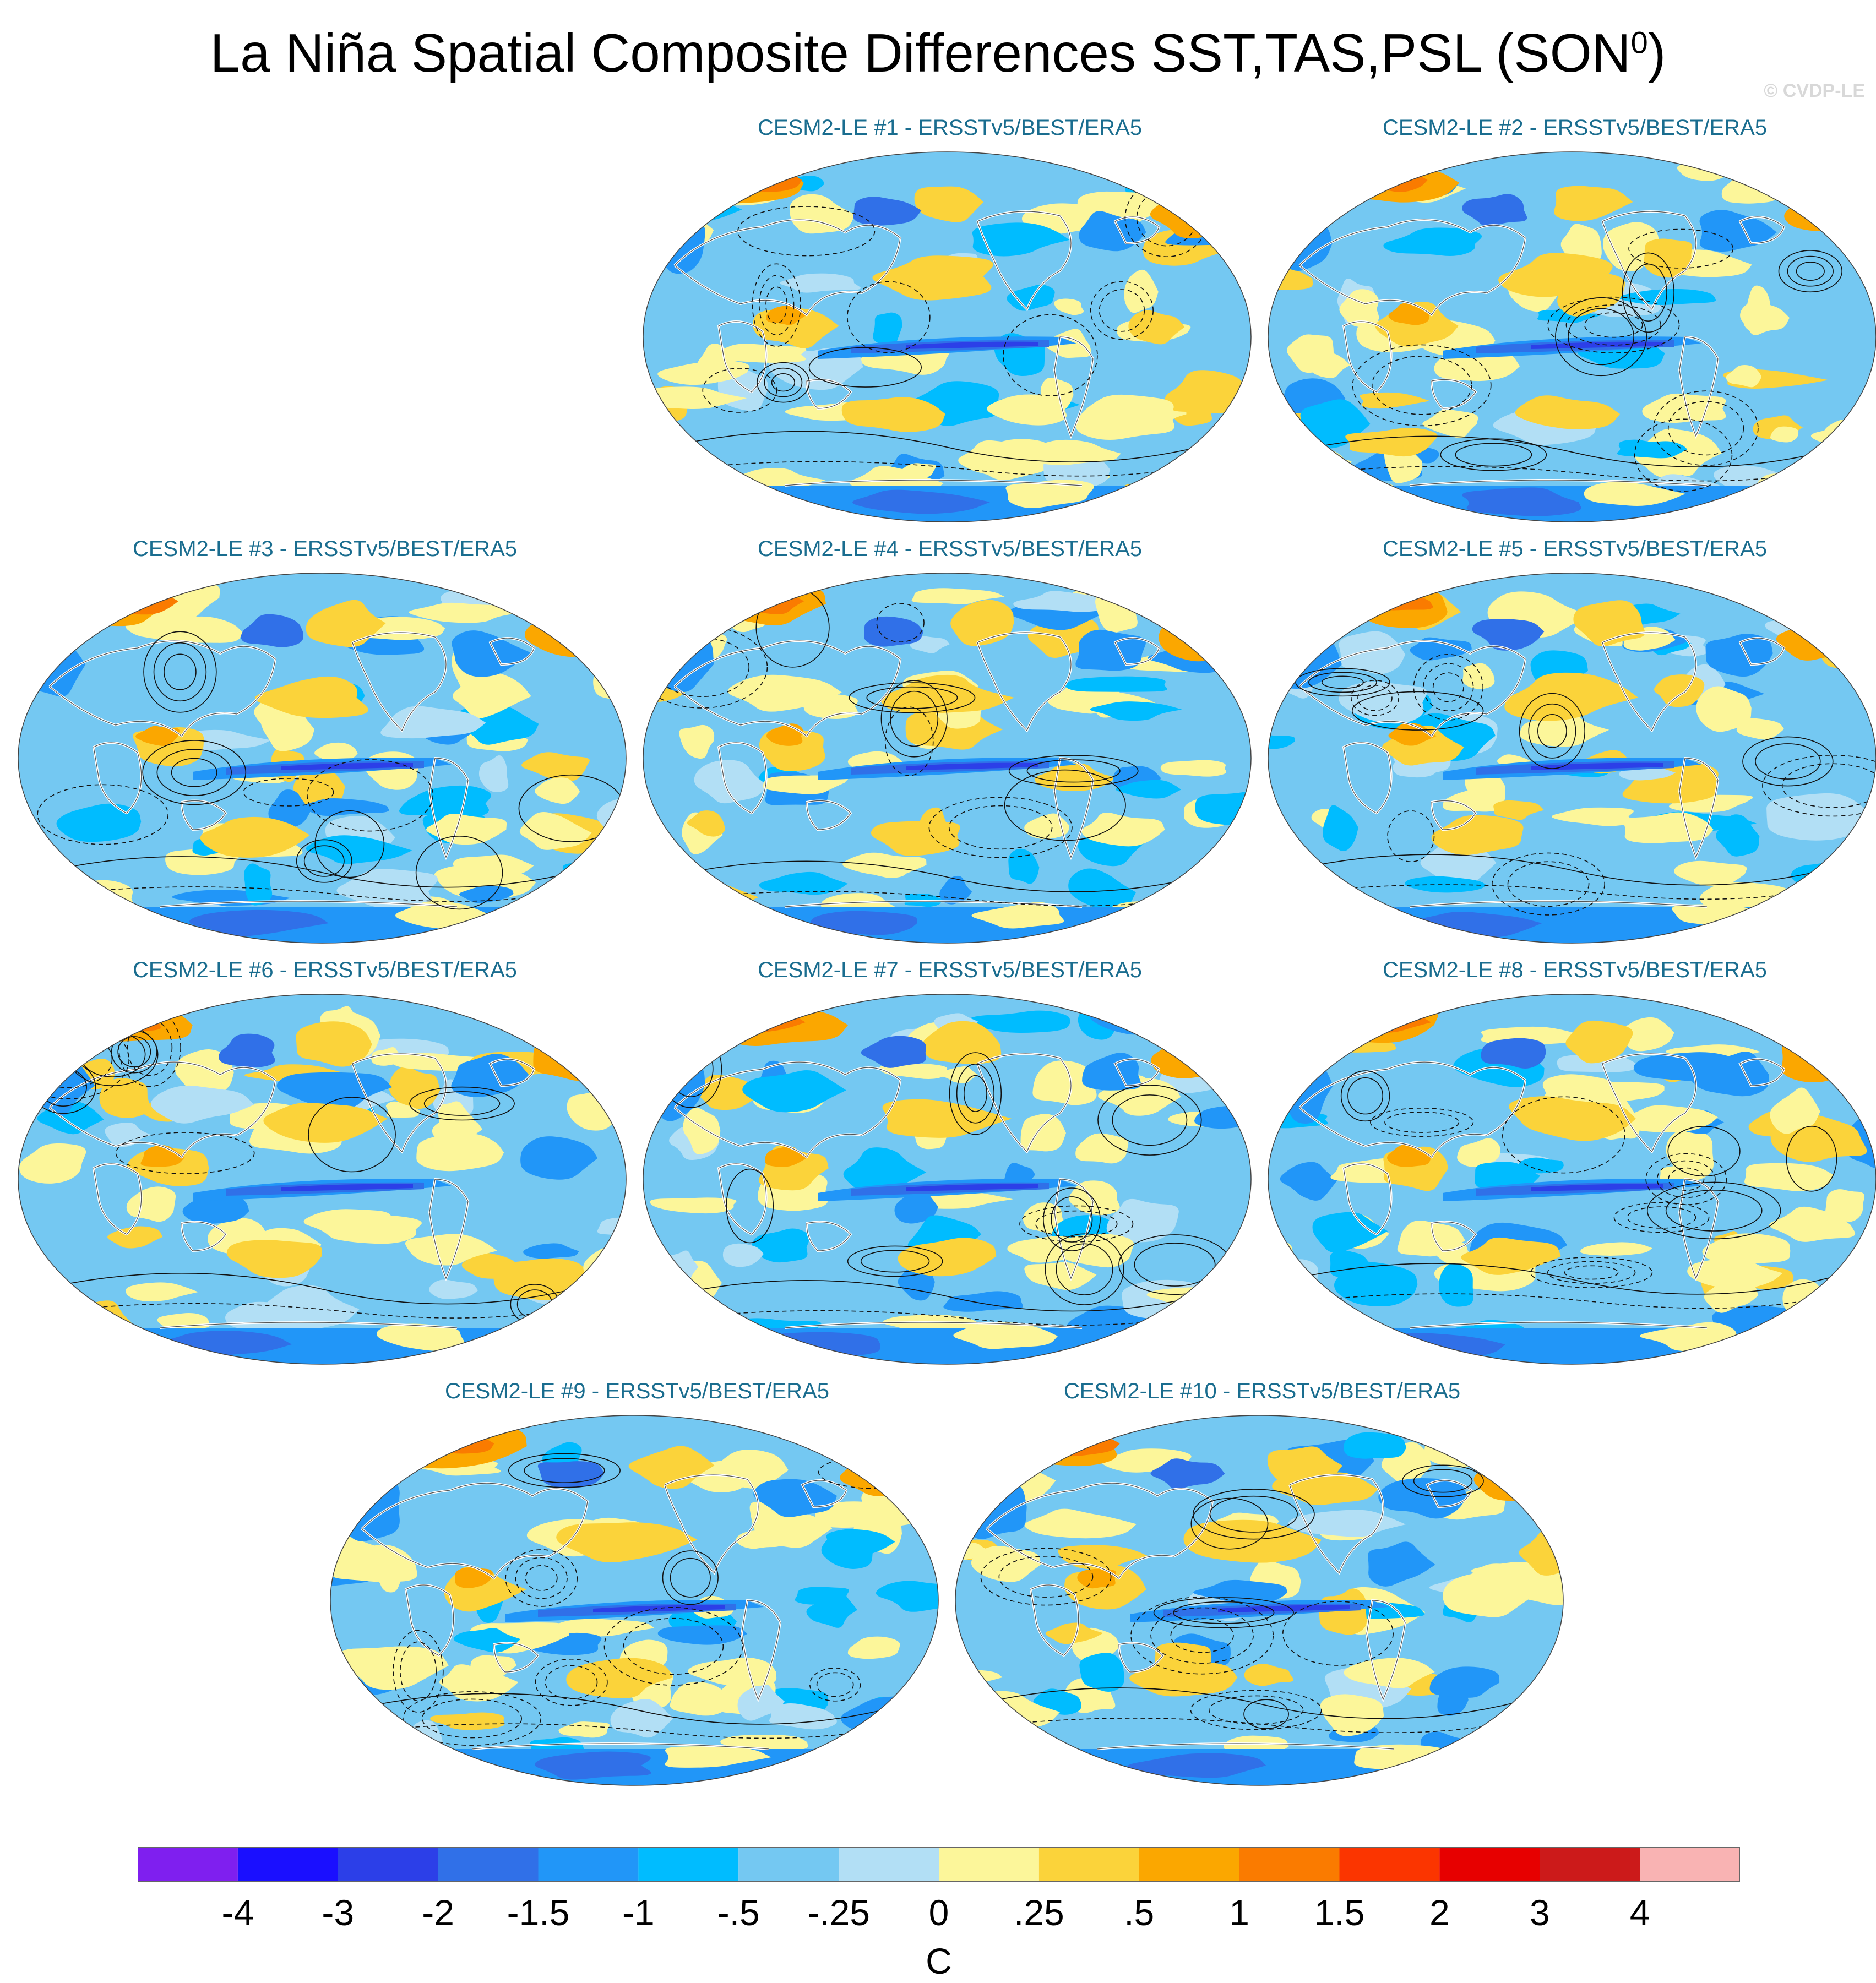 The height and width of the screenshot is (1983, 1876). What do you see at coordinates (950, 128) in the screenshot?
I see `panel-title: CESM2-LE #1 - ERSSTv5/BEST/ERA5` at bounding box center [950, 128].